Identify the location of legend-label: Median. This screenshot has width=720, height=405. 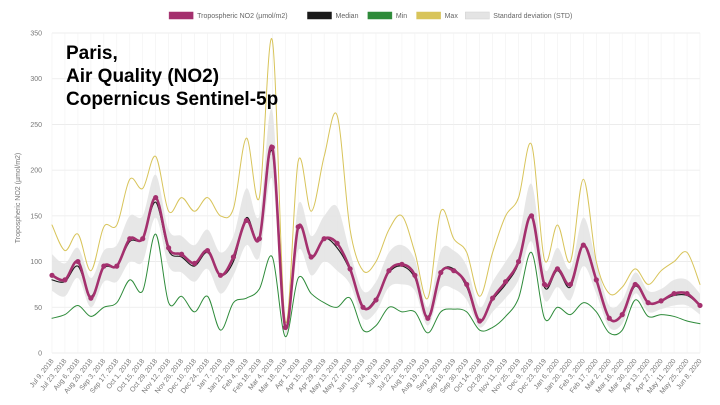
(347, 16).